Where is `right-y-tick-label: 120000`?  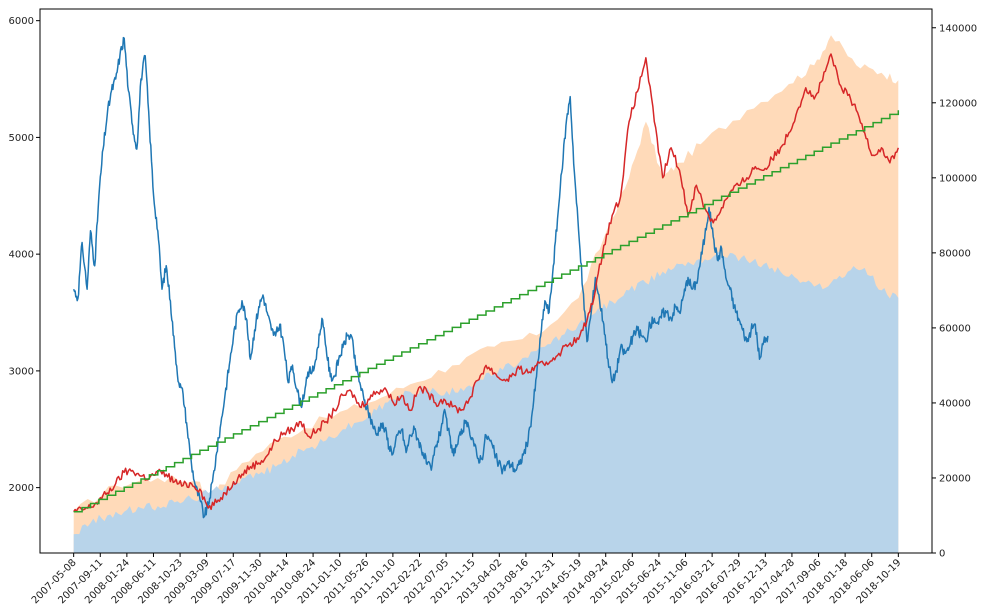
right-y-tick-label: 120000 is located at coordinates (958, 103).